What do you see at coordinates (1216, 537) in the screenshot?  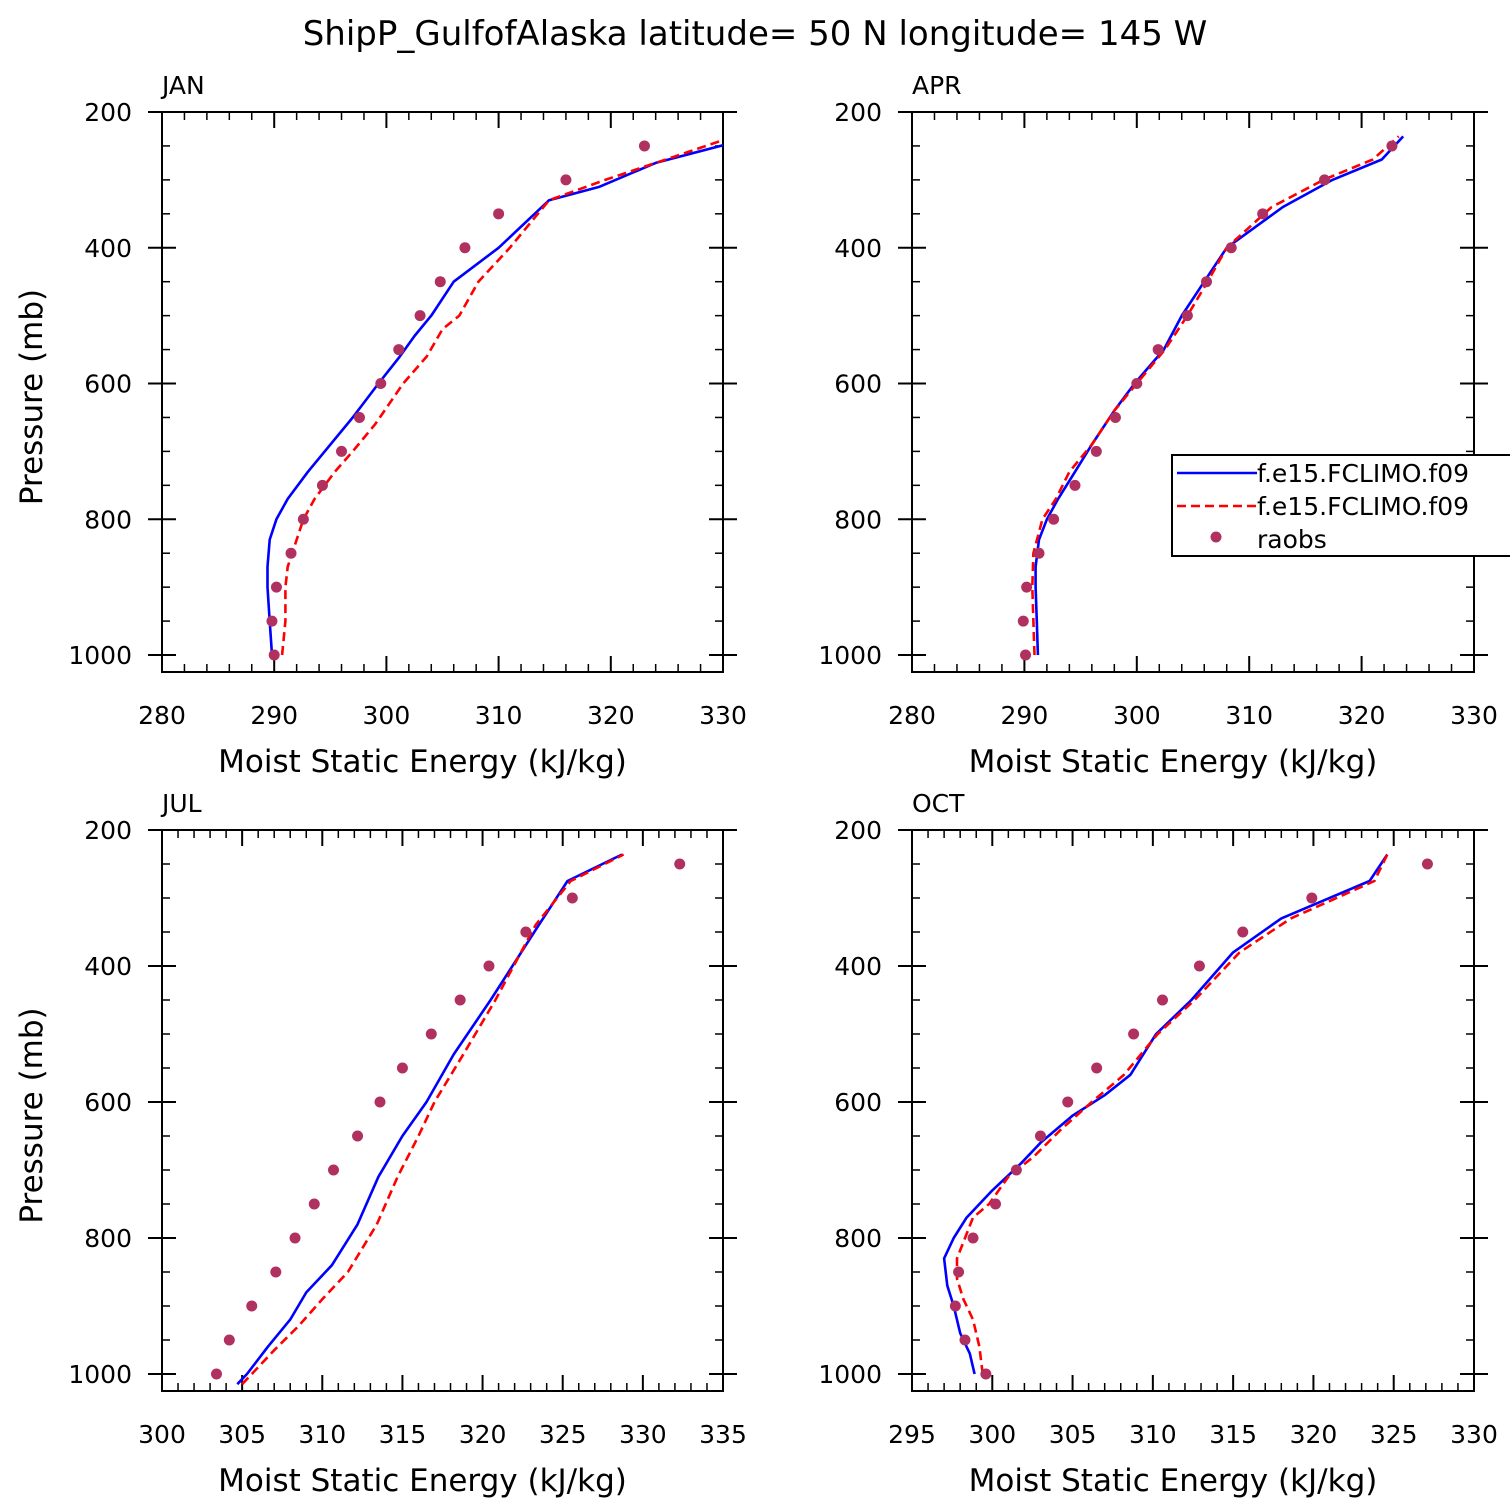 I see `legend-marker` at bounding box center [1216, 537].